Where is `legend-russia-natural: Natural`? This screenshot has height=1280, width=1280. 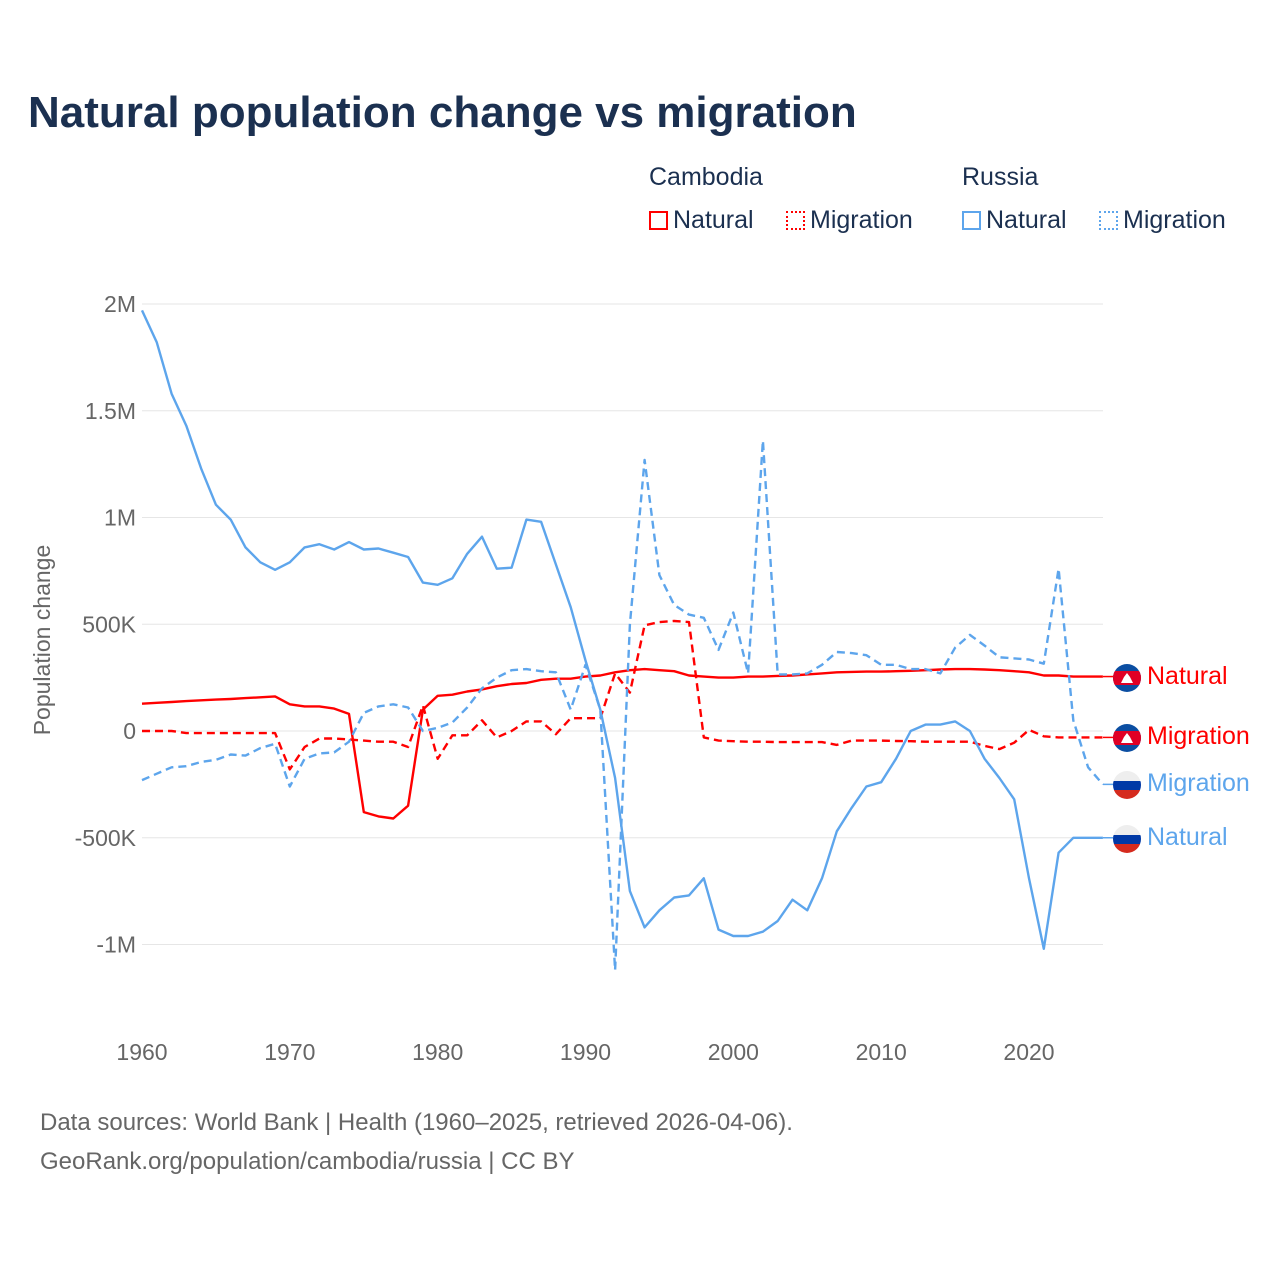 legend-russia-natural: Natural is located at coordinates (1014, 220).